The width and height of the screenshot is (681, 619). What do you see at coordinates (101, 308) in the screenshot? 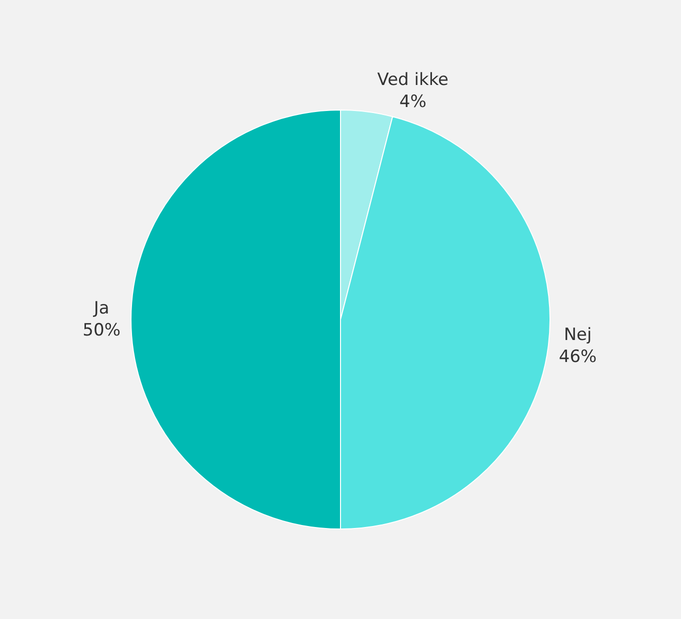
I see `slice-label: Ja` at bounding box center [101, 308].